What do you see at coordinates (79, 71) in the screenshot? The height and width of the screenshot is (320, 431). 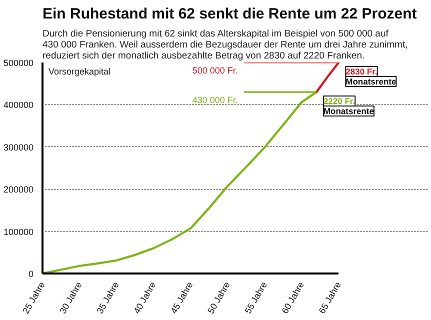 I see `annotation: Vorsorgekapital` at bounding box center [79, 71].